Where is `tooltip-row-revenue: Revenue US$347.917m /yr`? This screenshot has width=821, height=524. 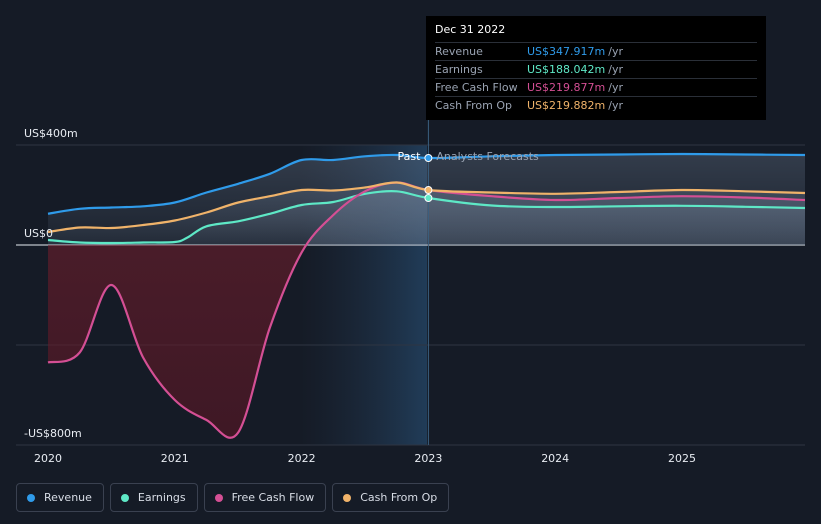
tooltip-row-revenue: Revenue US$347.917m /yr is located at coordinates (596, 51).